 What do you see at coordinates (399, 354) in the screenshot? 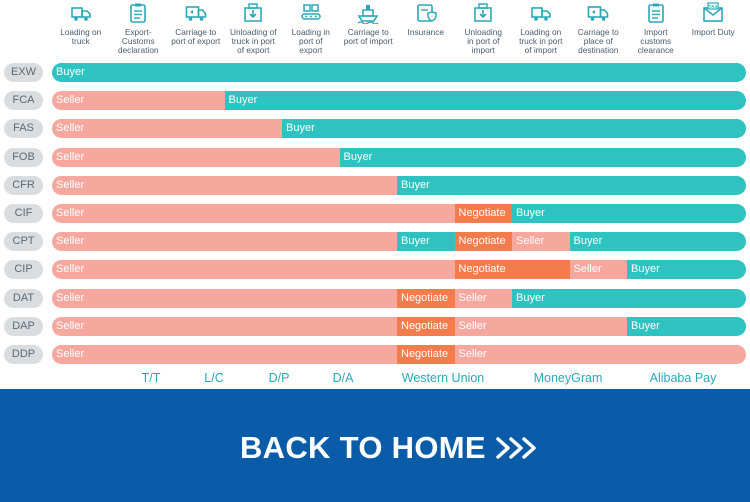
I see `incoterm-bar: Seller Negotiate Seller` at bounding box center [399, 354].